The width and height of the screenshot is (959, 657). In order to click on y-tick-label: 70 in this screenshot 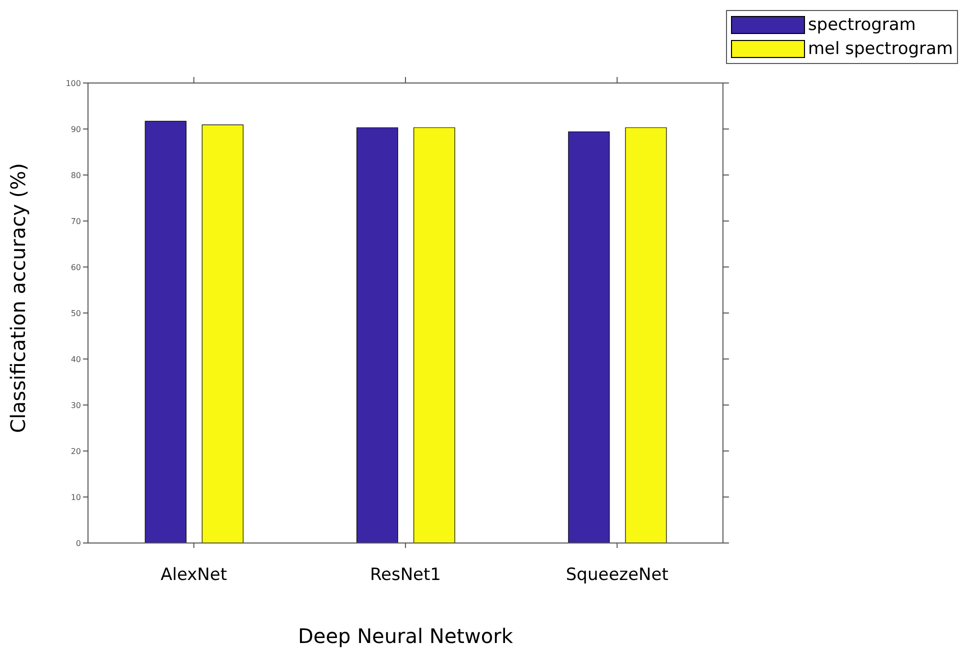, I will do `click(75, 221)`.